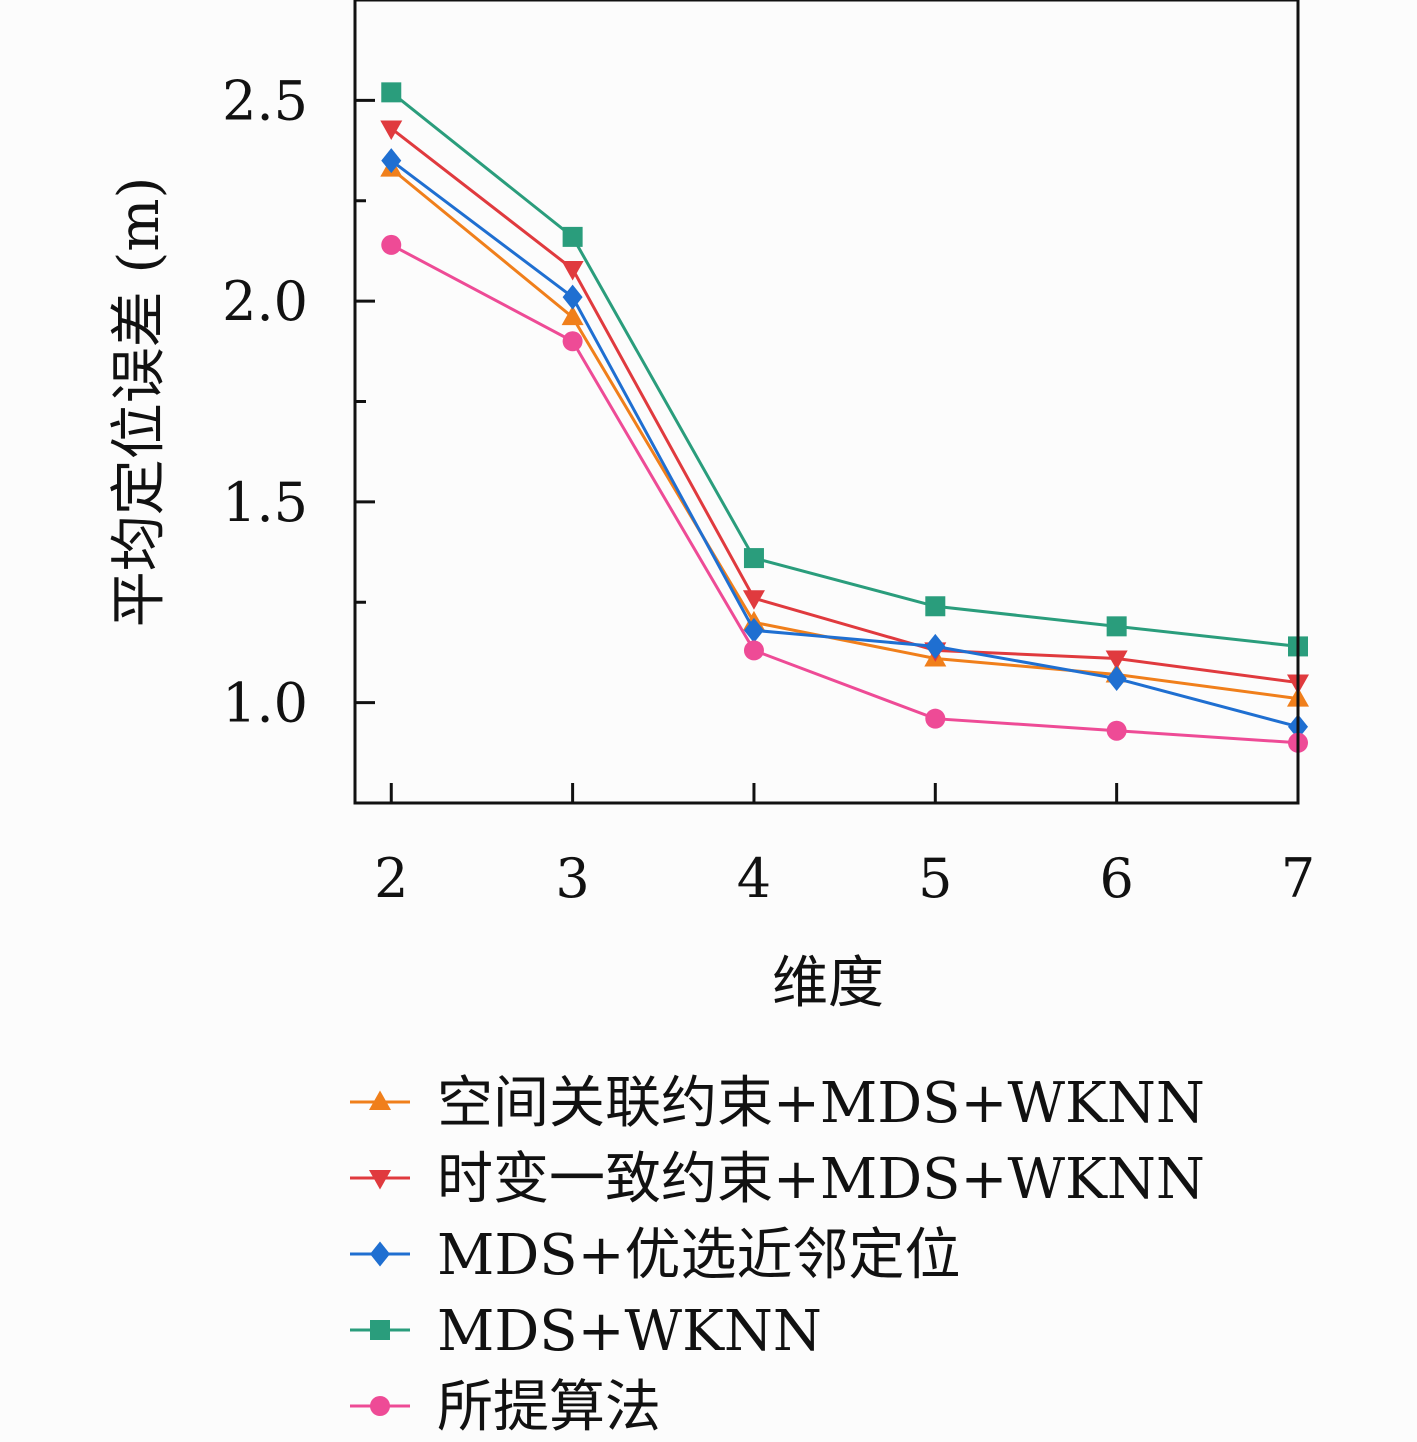  I want to click on legend-entry: 时变一致约束+MDS+WKNN, so click(777, 1179).